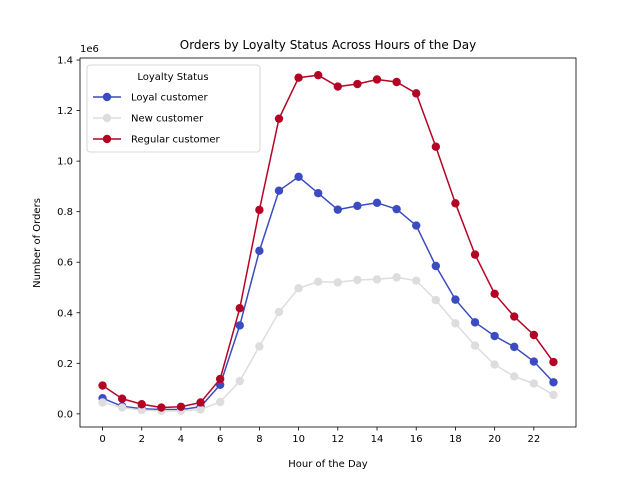 The width and height of the screenshot is (640, 484). What do you see at coordinates (167, 119) in the screenshot?
I see `legend-label: New customer` at bounding box center [167, 119].